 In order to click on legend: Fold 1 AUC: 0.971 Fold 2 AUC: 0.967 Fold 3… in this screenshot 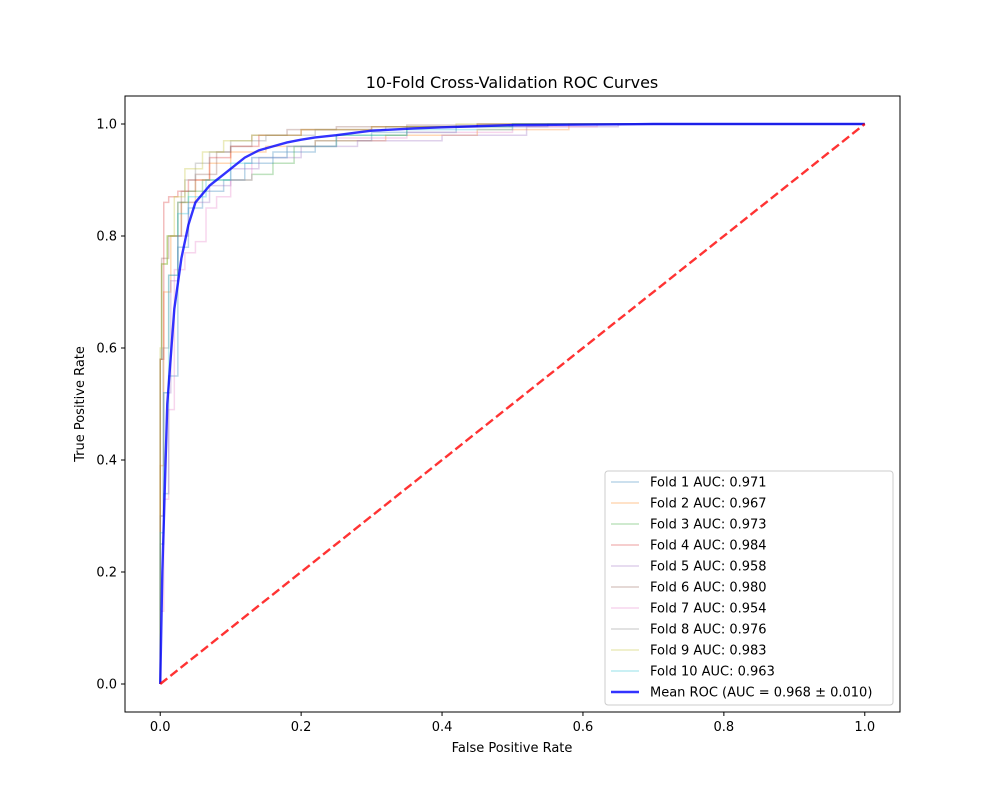, I will do `click(749, 588)`.